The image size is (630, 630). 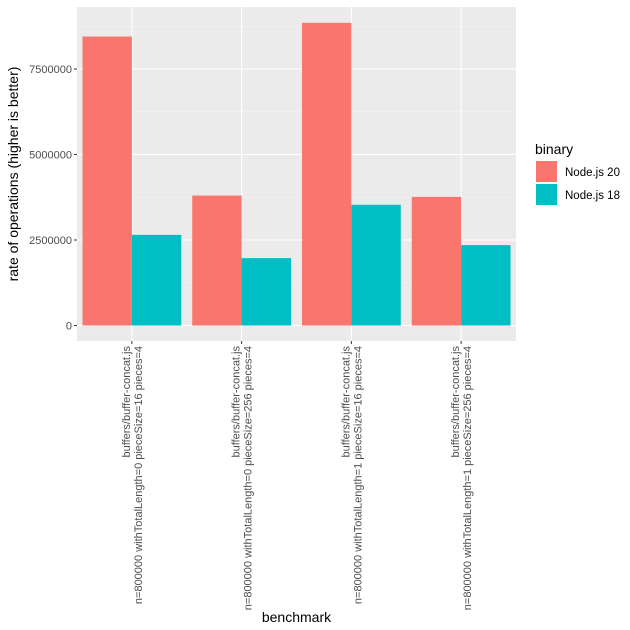 I want to click on y-tick-label: 0, so click(x=69, y=327).